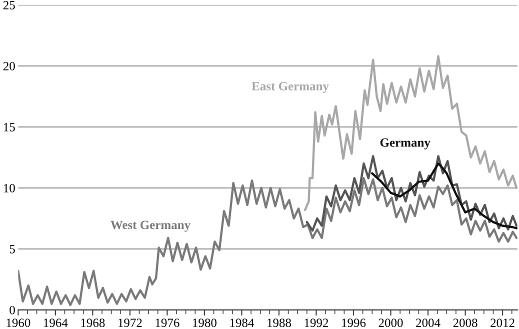 This screenshot has width=519, height=329. What do you see at coordinates (93, 323) in the screenshot?
I see `x-tick-label: 1968` at bounding box center [93, 323].